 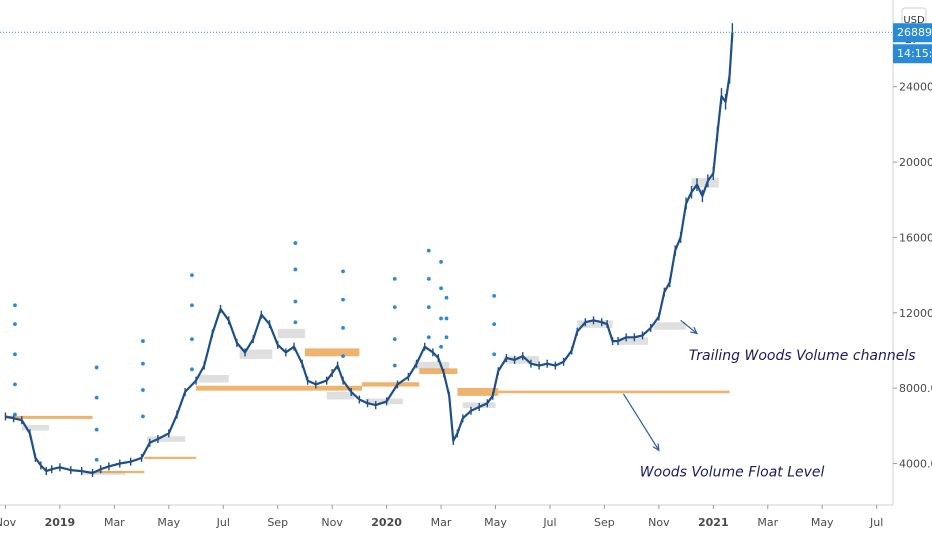 I want to click on current-price-label-box, so click(x=912, y=33).